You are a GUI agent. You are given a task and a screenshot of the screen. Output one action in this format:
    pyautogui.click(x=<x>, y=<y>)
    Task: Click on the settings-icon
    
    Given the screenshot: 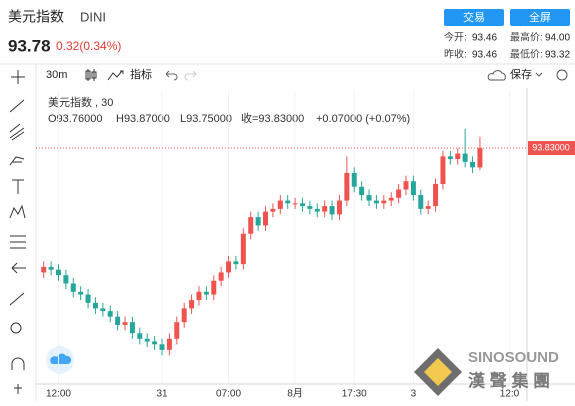 What is the action you would take?
    pyautogui.click(x=562, y=75)
    